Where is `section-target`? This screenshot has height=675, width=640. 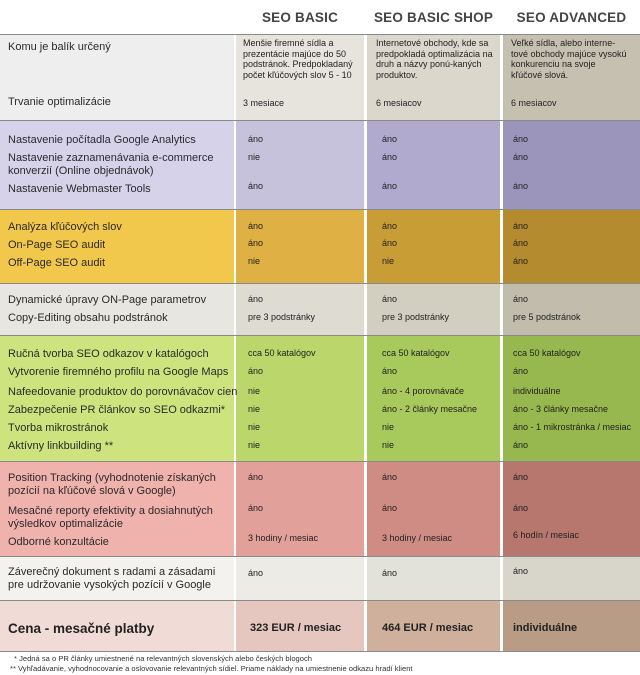
section-target is located at coordinates (320, 77).